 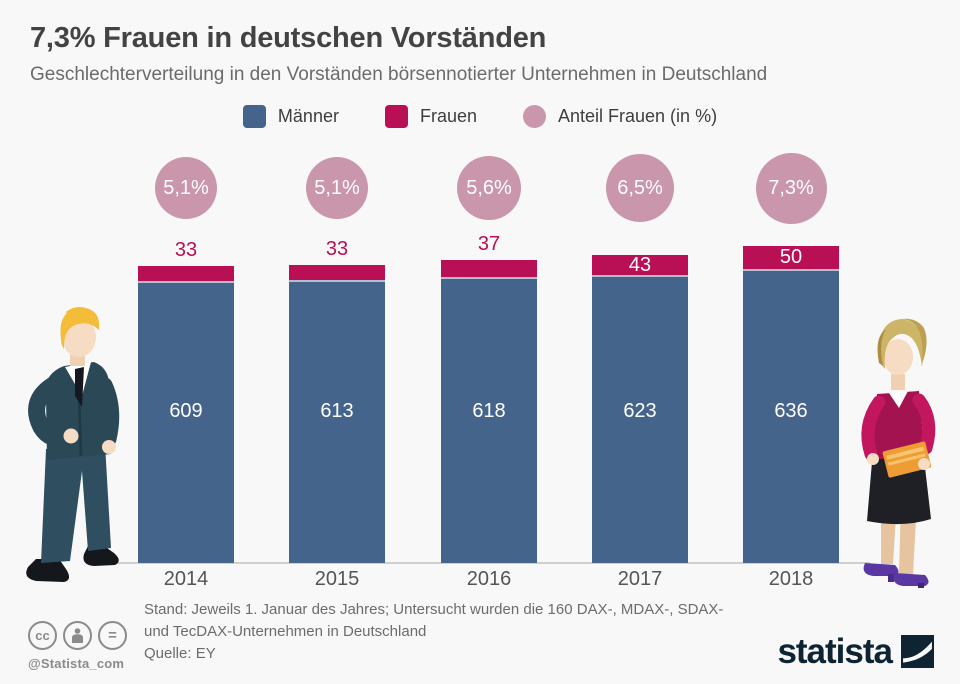 What do you see at coordinates (186, 579) in the screenshot?
I see `x-tick-2014: 2014` at bounding box center [186, 579].